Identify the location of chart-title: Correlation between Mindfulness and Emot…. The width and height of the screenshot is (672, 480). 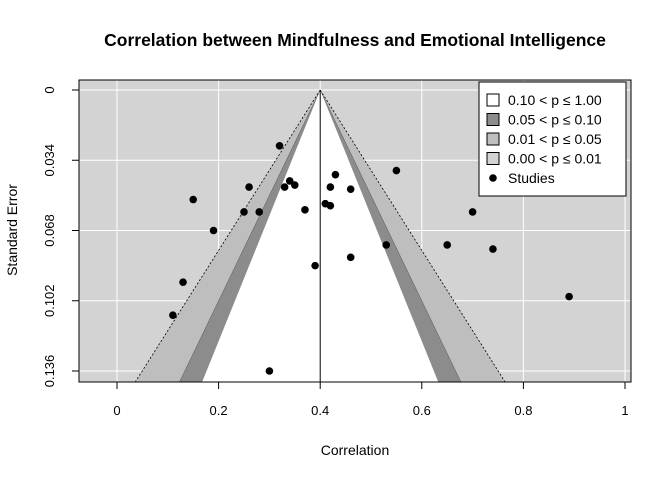
(355, 40).